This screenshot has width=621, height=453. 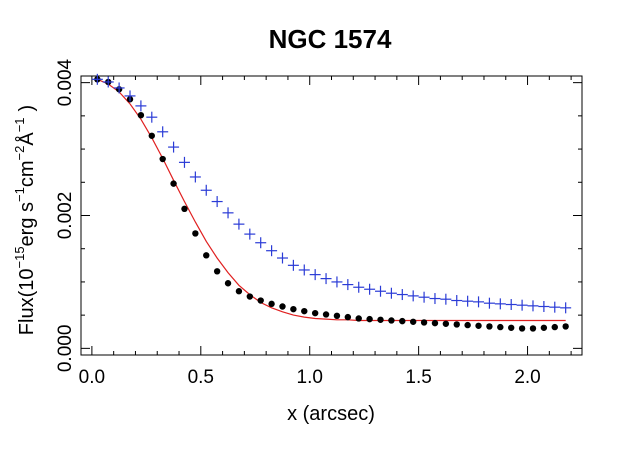 I want to click on y-label-close: ), so click(x=27, y=108).